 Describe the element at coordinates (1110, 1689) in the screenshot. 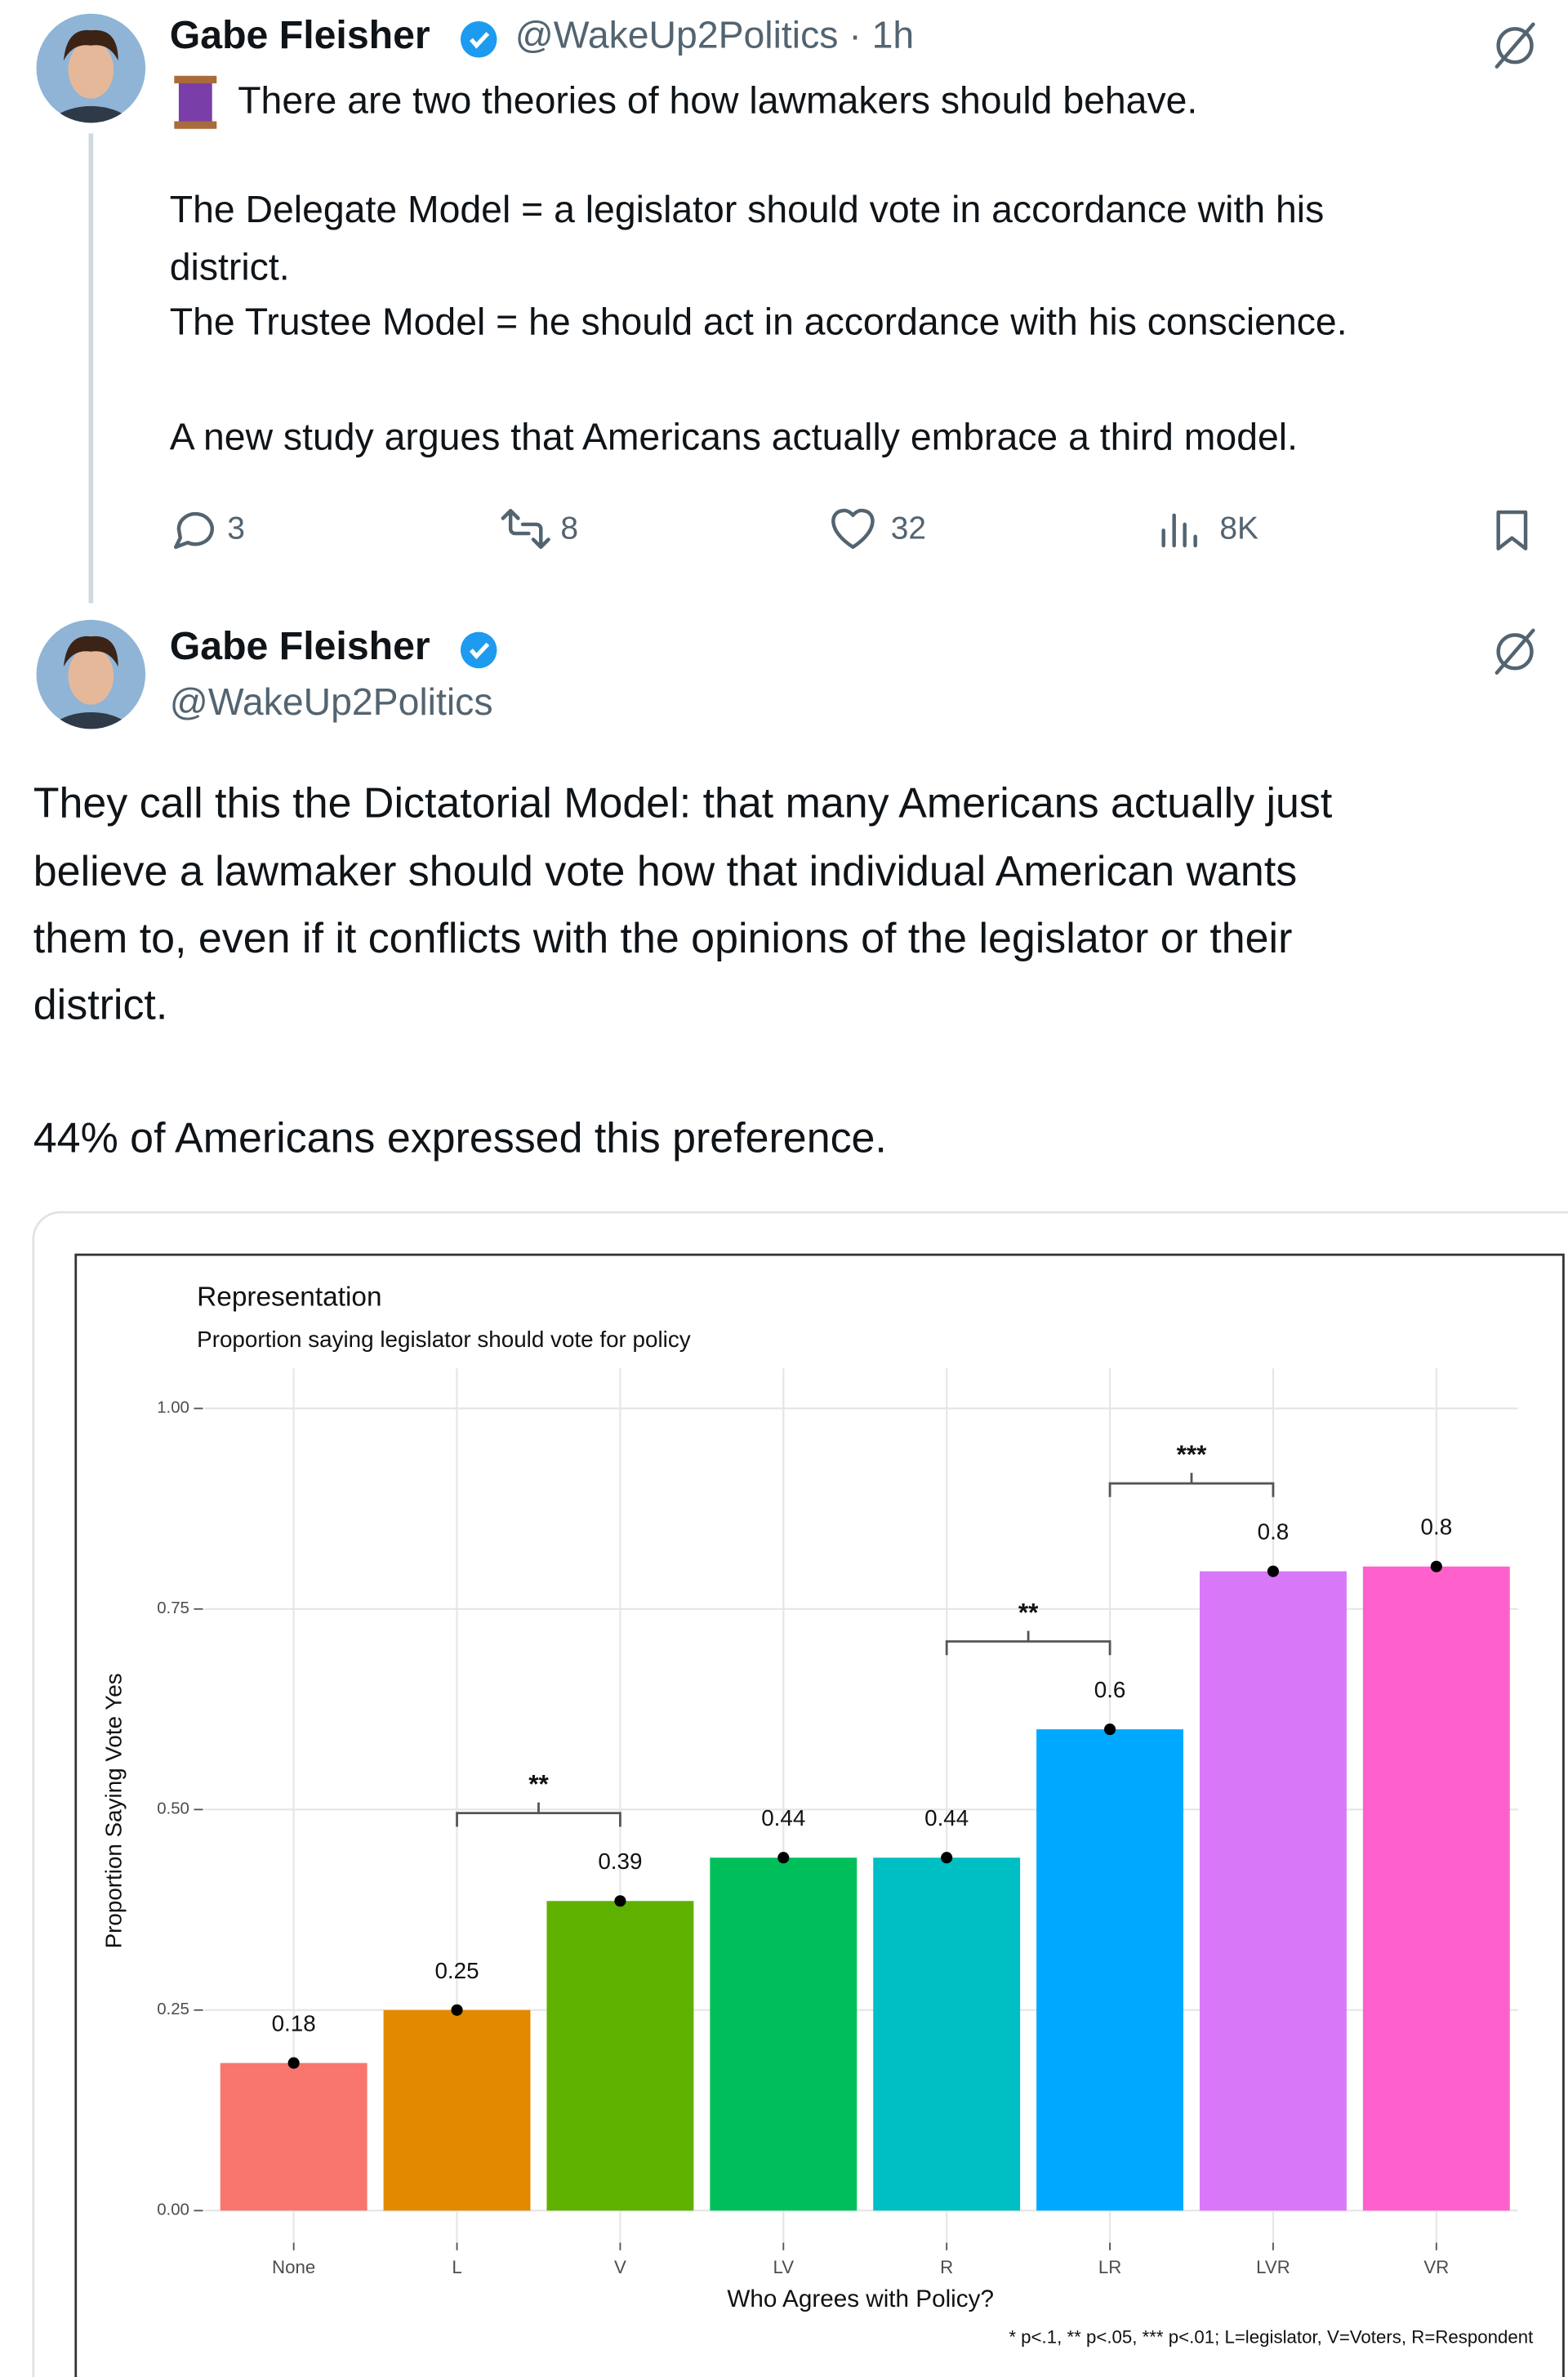

I see `value-label: 0.6` at that location.